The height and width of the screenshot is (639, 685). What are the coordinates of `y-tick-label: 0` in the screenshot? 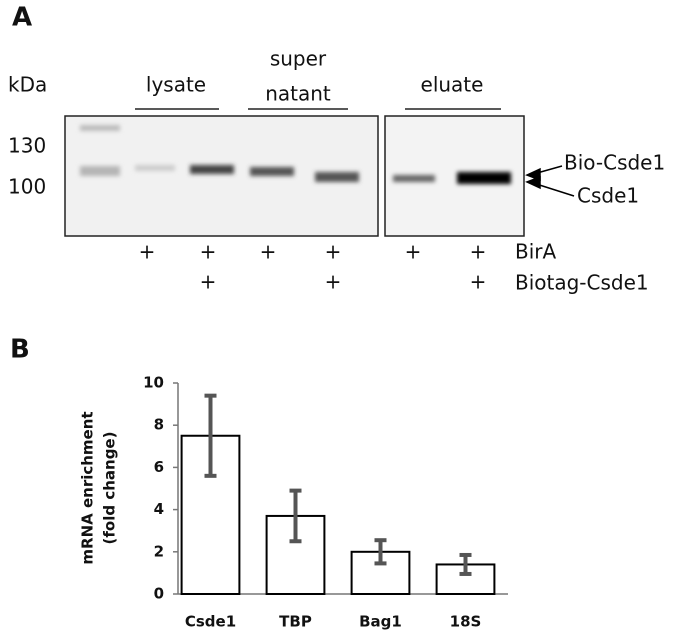 It's located at (159, 594).